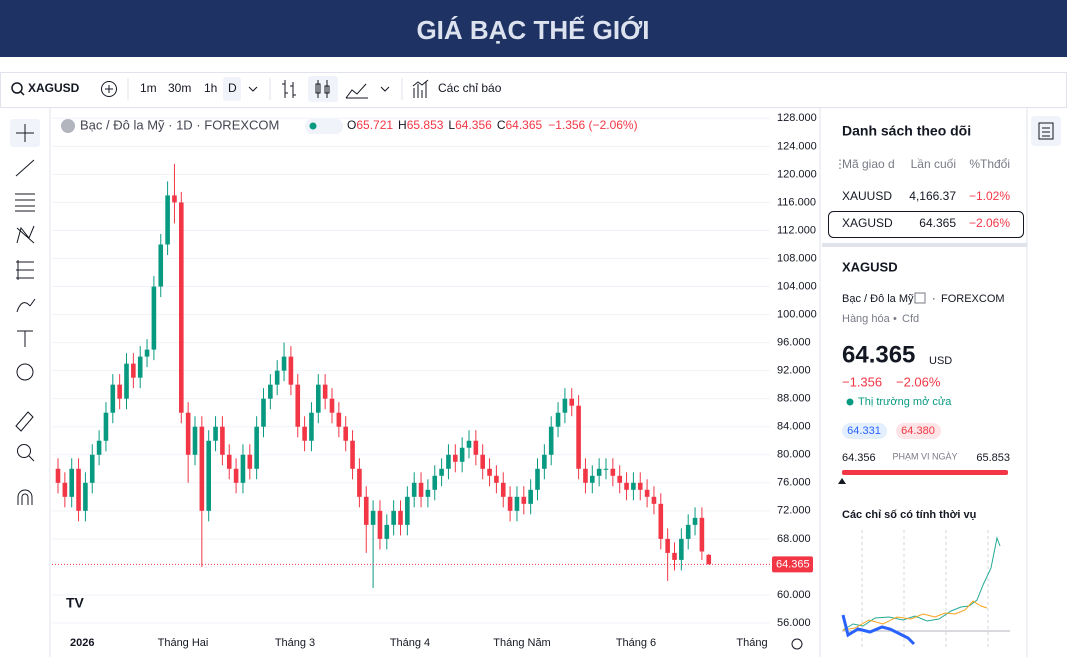  Describe the element at coordinates (905, 402) in the screenshot. I see `market-status: Thị trường mở cửa` at that location.